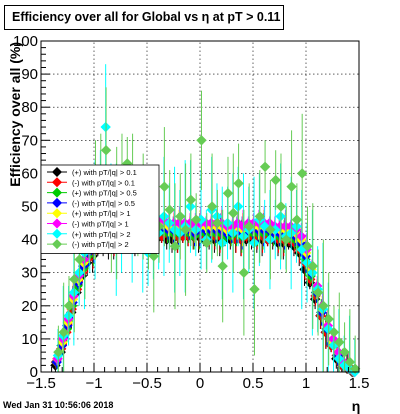  Describe the element at coordinates (29, 74) in the screenshot. I see `y-tick-label: 90` at that location.